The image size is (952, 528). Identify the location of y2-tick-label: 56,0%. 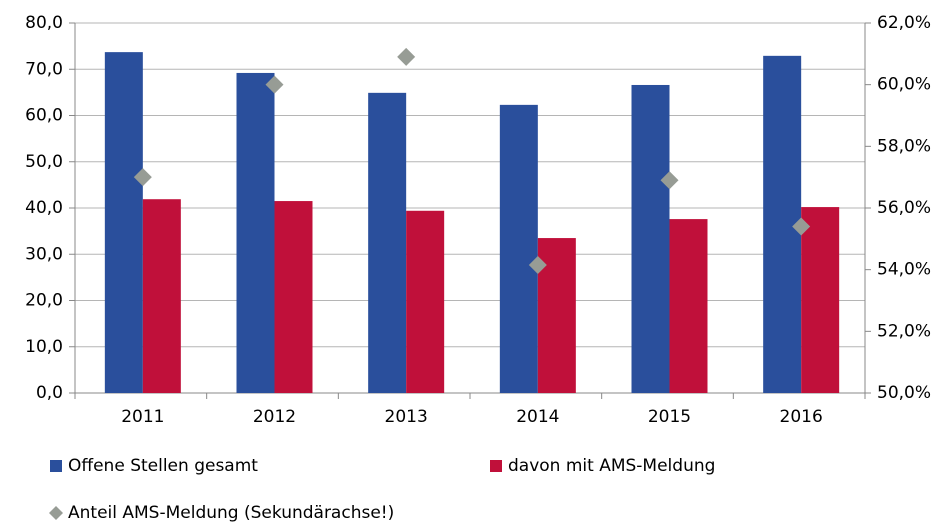
(904, 208).